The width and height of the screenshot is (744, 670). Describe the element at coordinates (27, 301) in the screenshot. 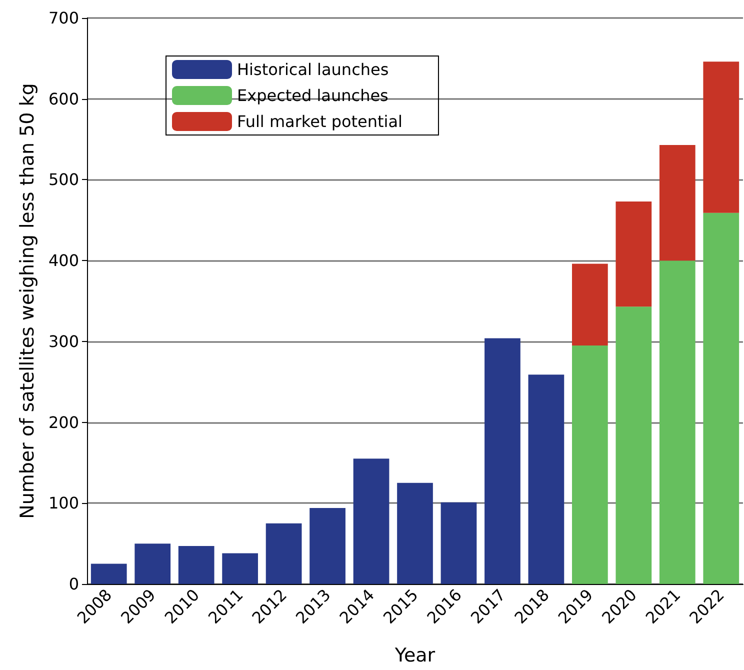

I see `y-axis-title: Number of satellites weighing less than 50 kg` at that location.